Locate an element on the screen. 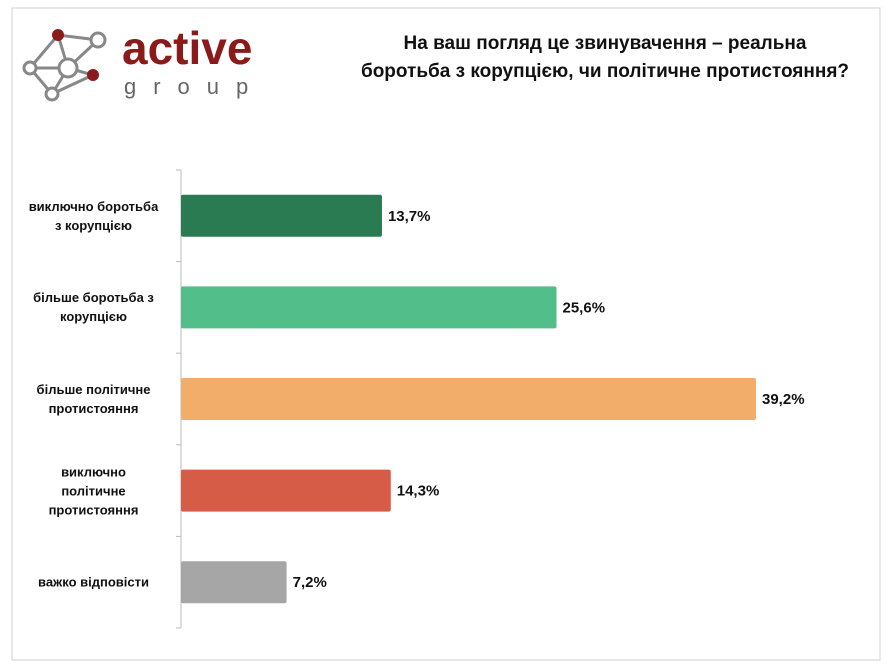 This screenshot has width=895, height=670. logo-name: active is located at coordinates (187, 48).